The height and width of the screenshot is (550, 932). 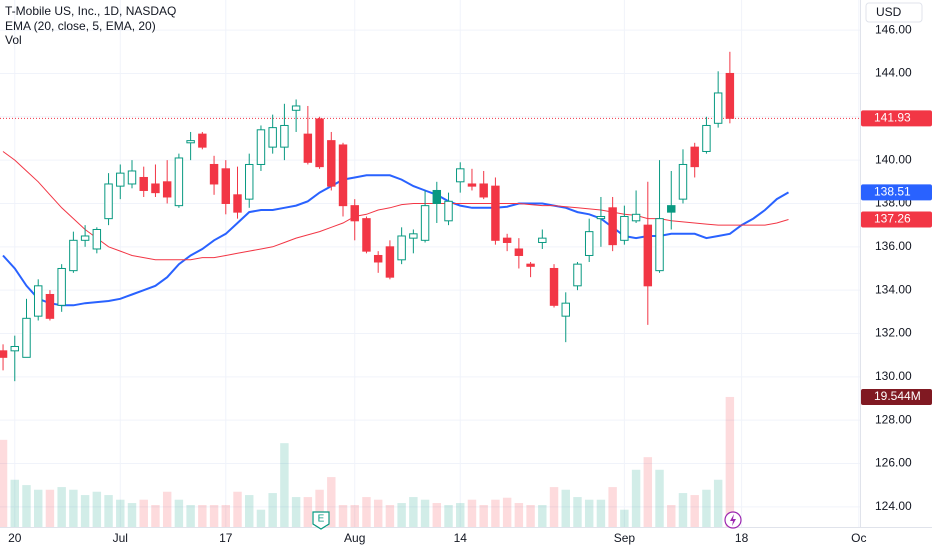 I want to click on currency: USD, so click(x=889, y=12).